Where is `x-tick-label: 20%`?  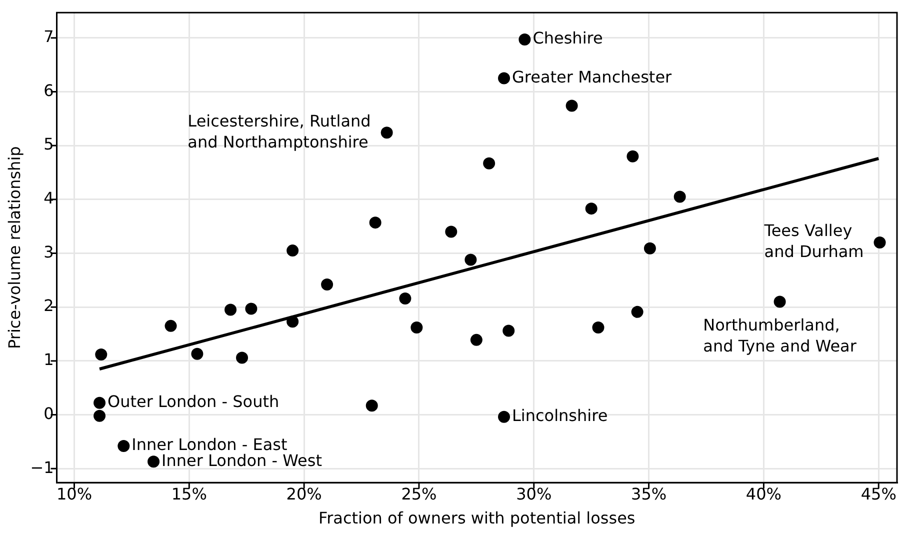
x-tick-label: 20% is located at coordinates (304, 494).